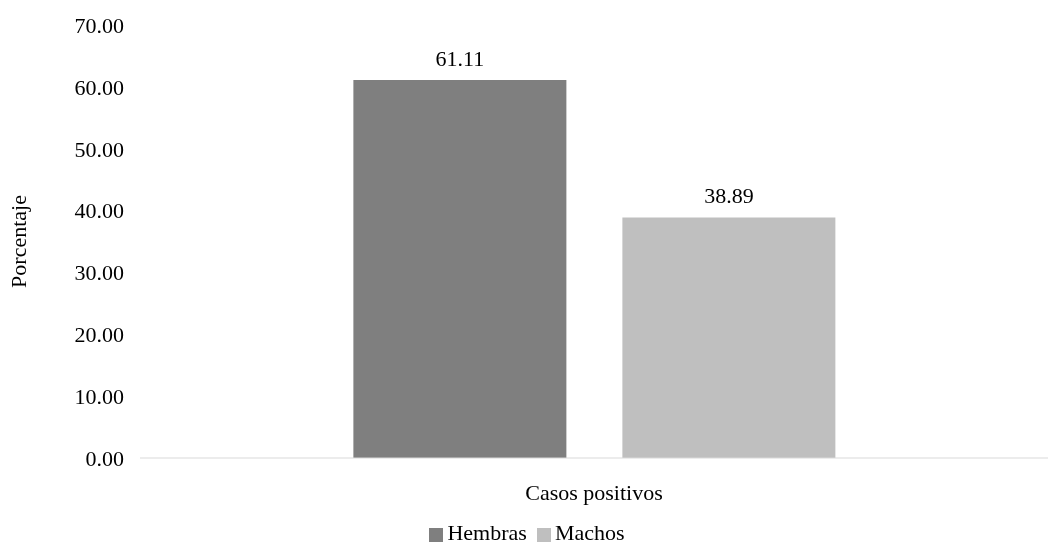 Image resolution: width=1062 pixels, height=560 pixels. I want to click on y-axis-title: Porcentaje, so click(18, 241).